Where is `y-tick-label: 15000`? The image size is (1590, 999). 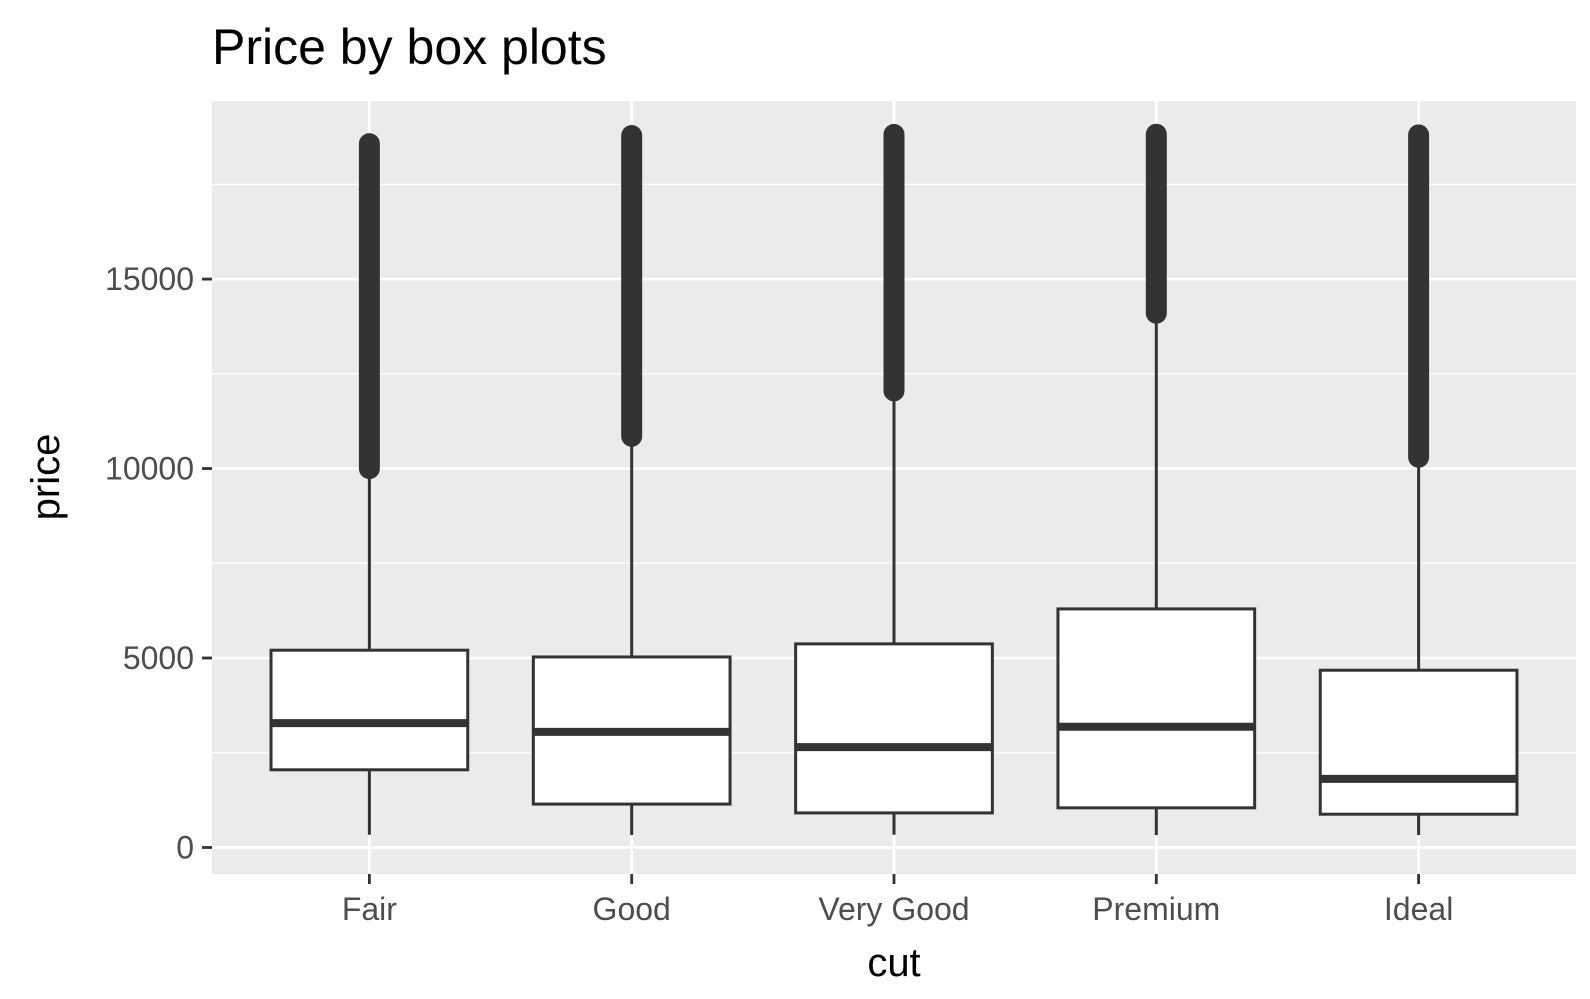
y-tick-label: 15000 is located at coordinates (149, 279).